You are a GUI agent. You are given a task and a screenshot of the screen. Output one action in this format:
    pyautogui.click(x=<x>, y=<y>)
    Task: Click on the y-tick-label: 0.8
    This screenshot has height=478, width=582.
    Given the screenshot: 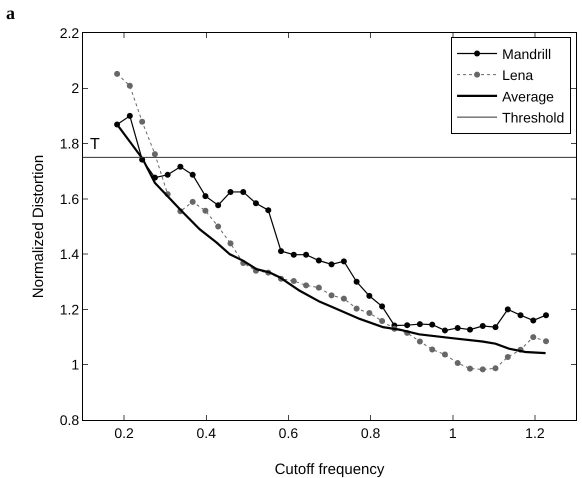 What is the action you would take?
    pyautogui.click(x=70, y=420)
    